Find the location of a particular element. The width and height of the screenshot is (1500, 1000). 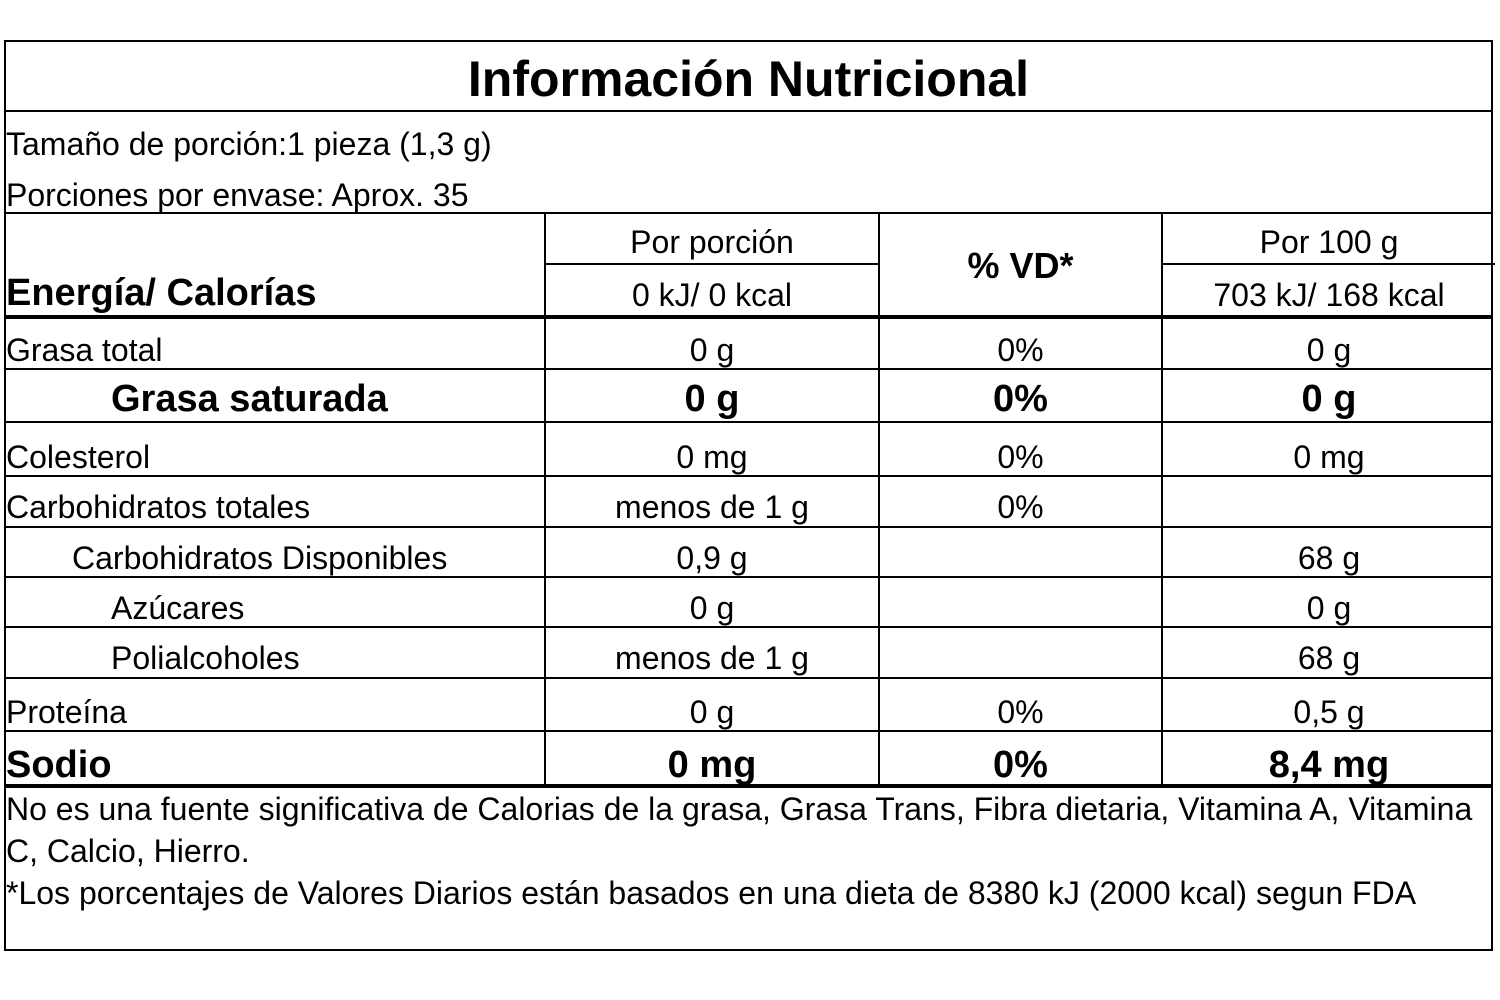

divider-sodium is located at coordinates (748, 786).